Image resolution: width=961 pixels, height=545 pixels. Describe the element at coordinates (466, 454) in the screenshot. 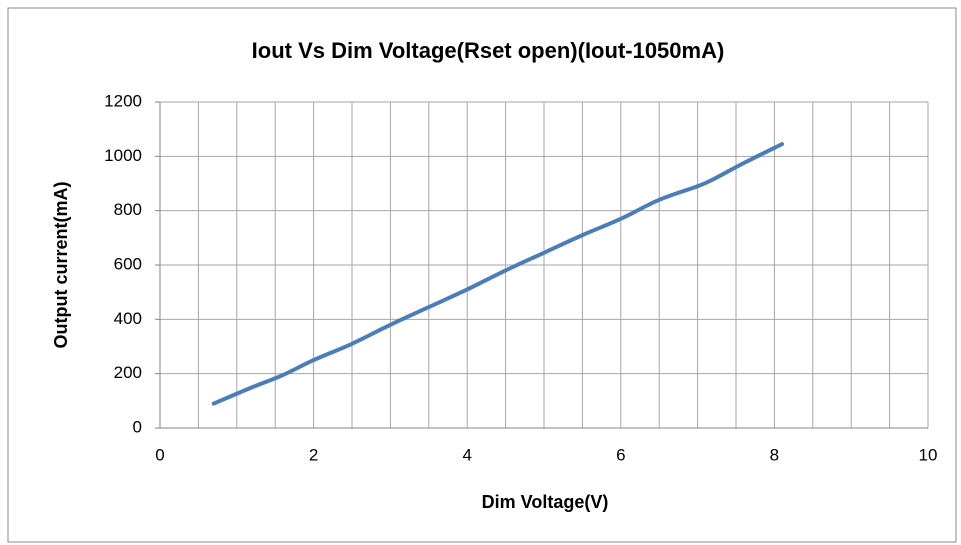

I see `x-tick-label: 4` at that location.